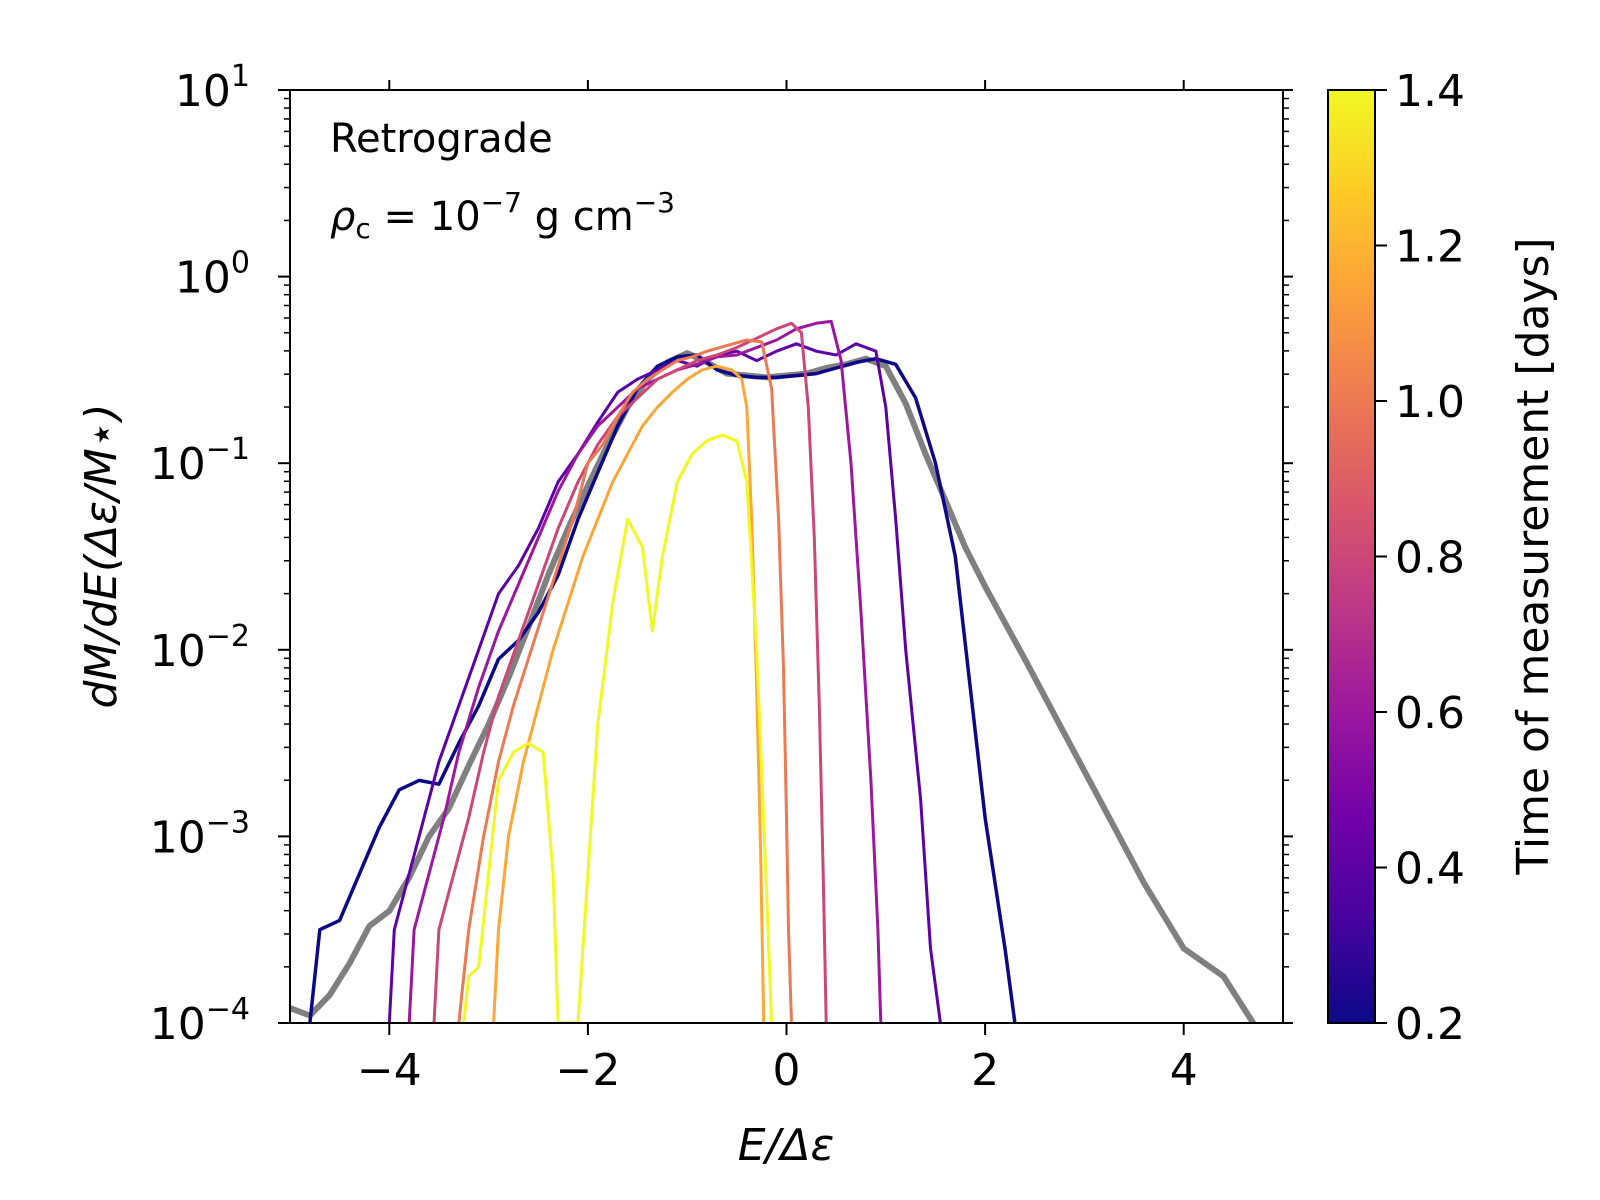 This screenshot has width=1600, height=1200. Describe the element at coordinates (1351, 556) in the screenshot. I see `colorbar` at that location.